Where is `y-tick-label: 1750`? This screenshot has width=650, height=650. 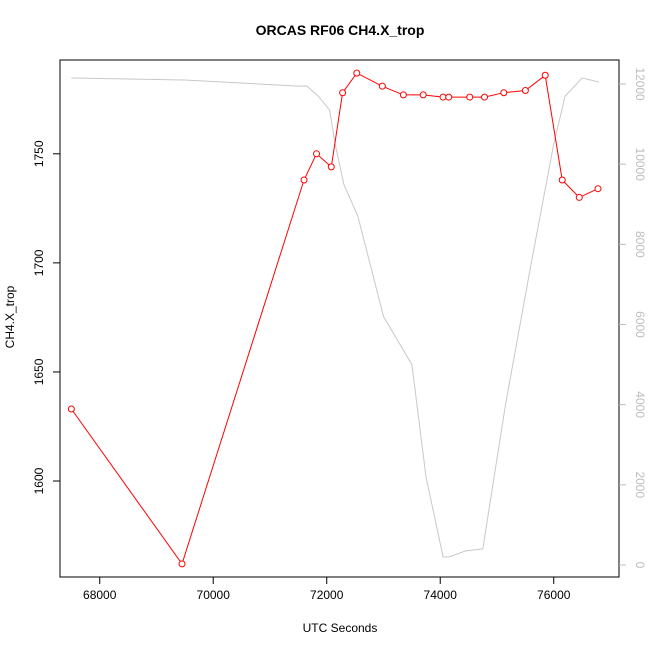
y-tick-label: 1750 is located at coordinates (39, 153).